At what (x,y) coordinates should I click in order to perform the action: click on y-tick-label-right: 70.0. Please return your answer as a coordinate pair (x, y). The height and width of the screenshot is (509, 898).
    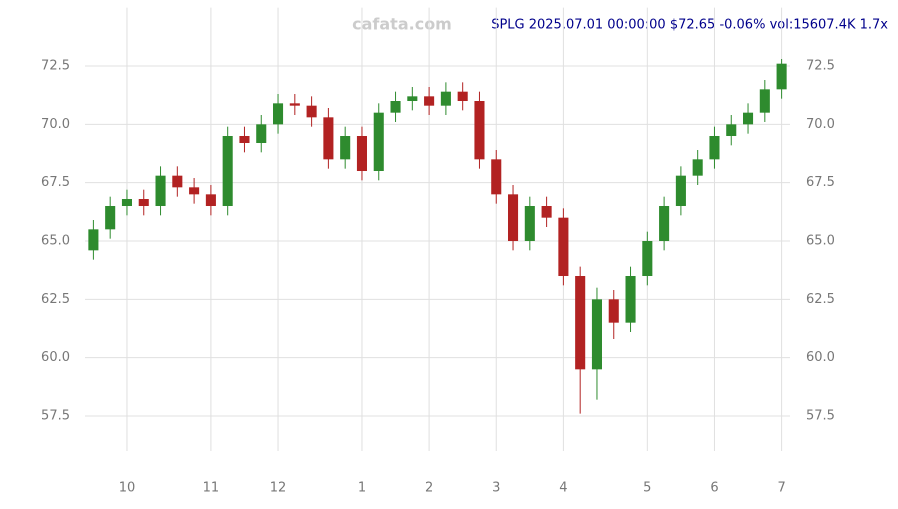
    Looking at the image, I should click on (820, 124).